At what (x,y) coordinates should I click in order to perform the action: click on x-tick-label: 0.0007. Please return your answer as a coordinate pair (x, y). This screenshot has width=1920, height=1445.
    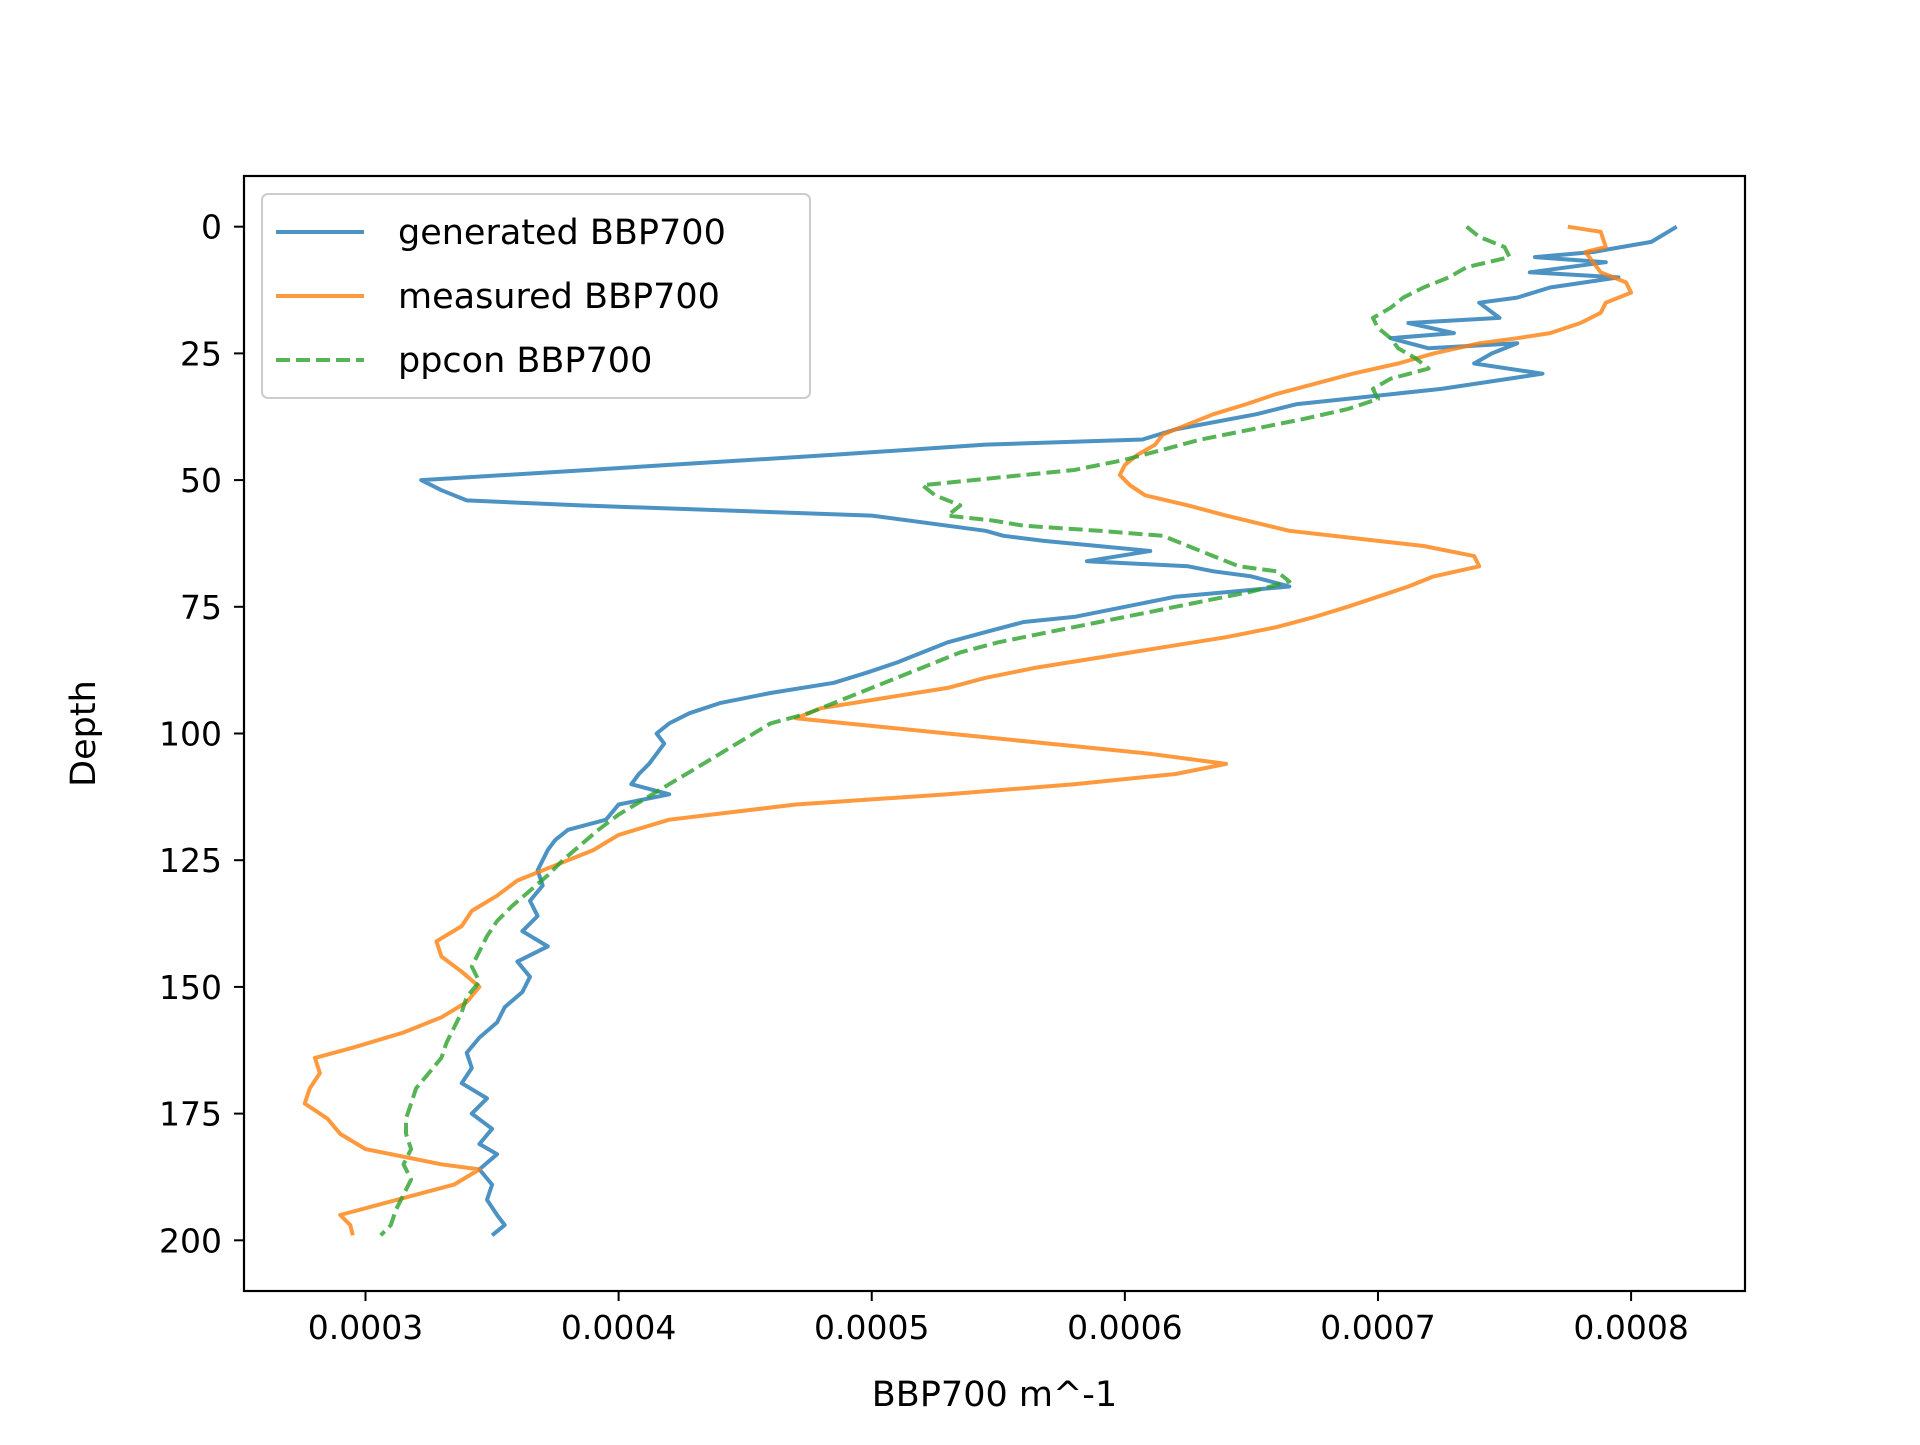
    Looking at the image, I should click on (1377, 1327).